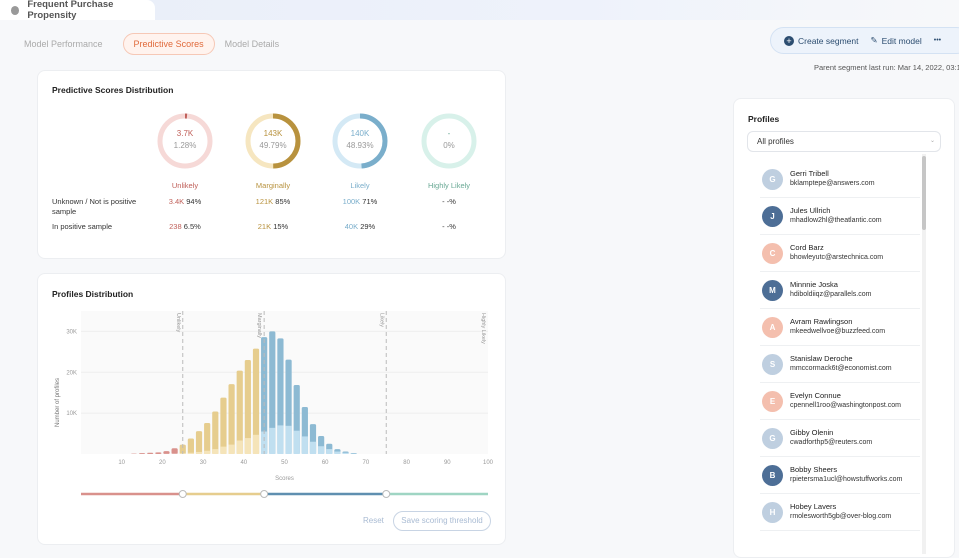 The height and width of the screenshot is (558, 959). What do you see at coordinates (772, 327) in the screenshot?
I see `avatar: A` at bounding box center [772, 327].